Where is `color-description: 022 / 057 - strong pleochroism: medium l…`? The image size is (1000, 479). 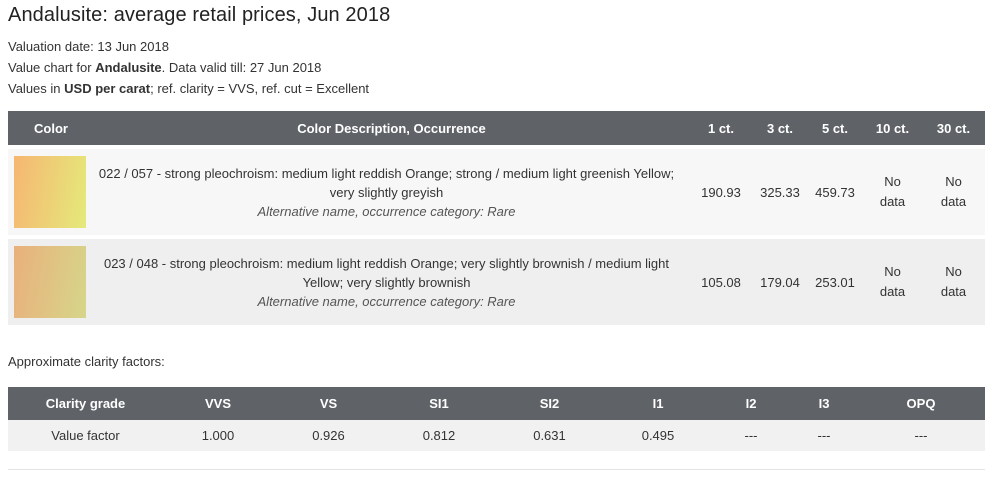
color-description: 022 / 057 - strong pleochroism: medium l… is located at coordinates (386, 182).